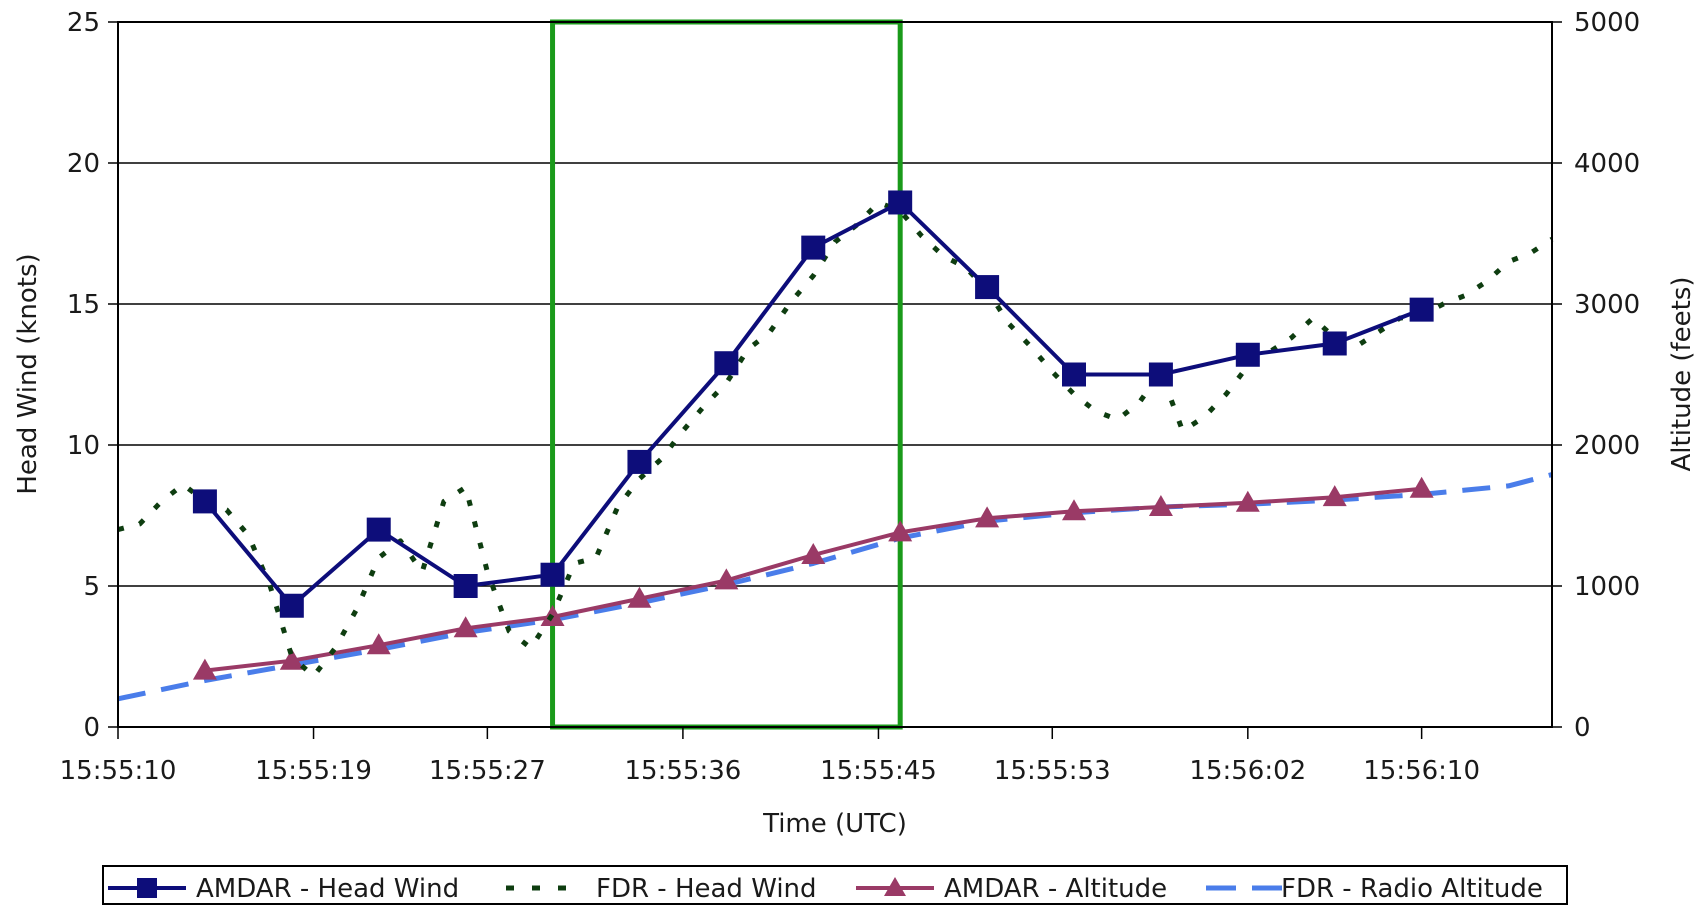 The image size is (1706, 906). What do you see at coordinates (91, 728) in the screenshot?
I see `y-tick-label: 0` at bounding box center [91, 728].